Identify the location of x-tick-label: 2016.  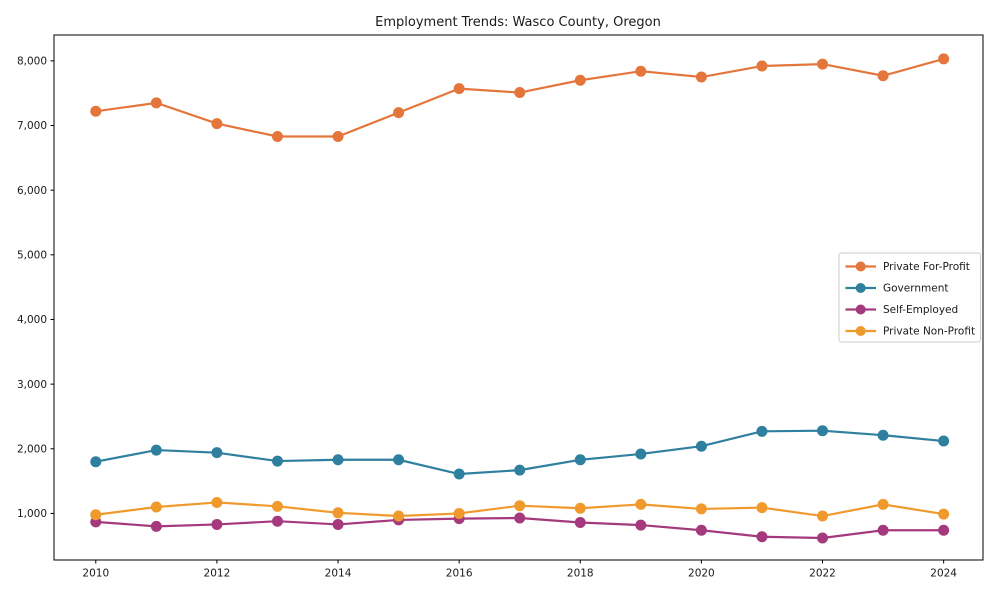
(459, 574).